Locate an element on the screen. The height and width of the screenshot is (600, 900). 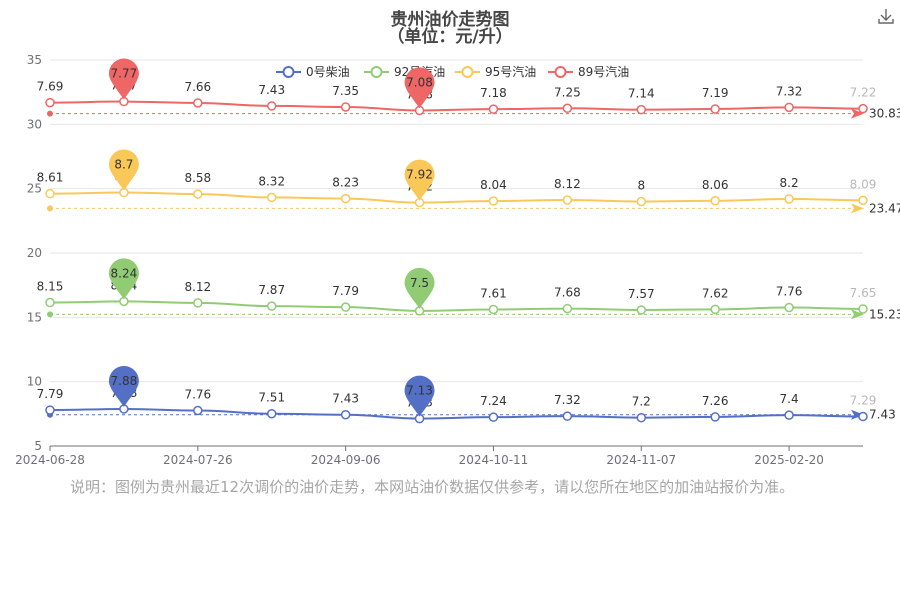
data-label: 8.32 is located at coordinates (271, 181).